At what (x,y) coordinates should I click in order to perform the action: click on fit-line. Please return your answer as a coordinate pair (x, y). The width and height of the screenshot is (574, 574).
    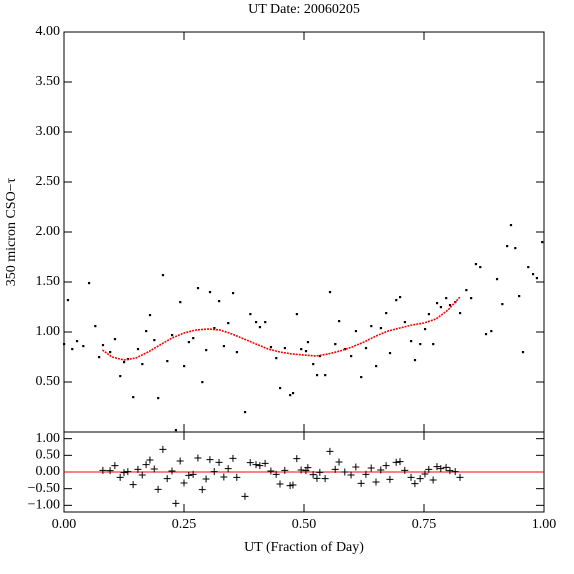
    Looking at the image, I should click on (281, 328).